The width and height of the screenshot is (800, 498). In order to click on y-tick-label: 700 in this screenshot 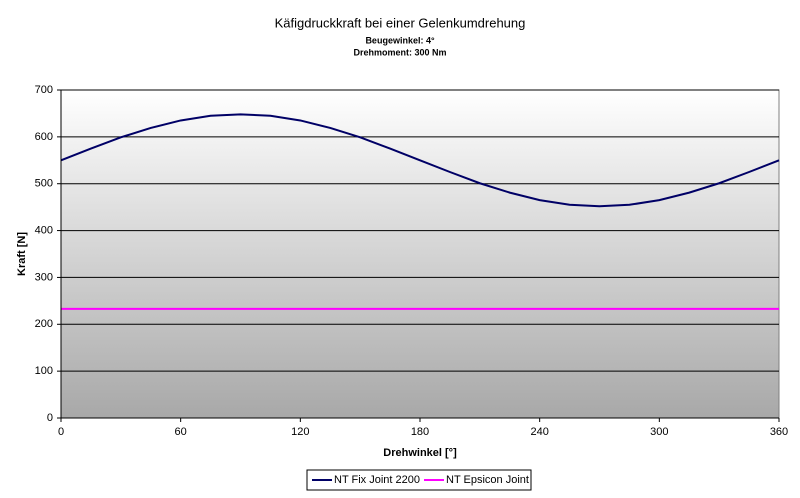, I will do `click(44, 90)`.